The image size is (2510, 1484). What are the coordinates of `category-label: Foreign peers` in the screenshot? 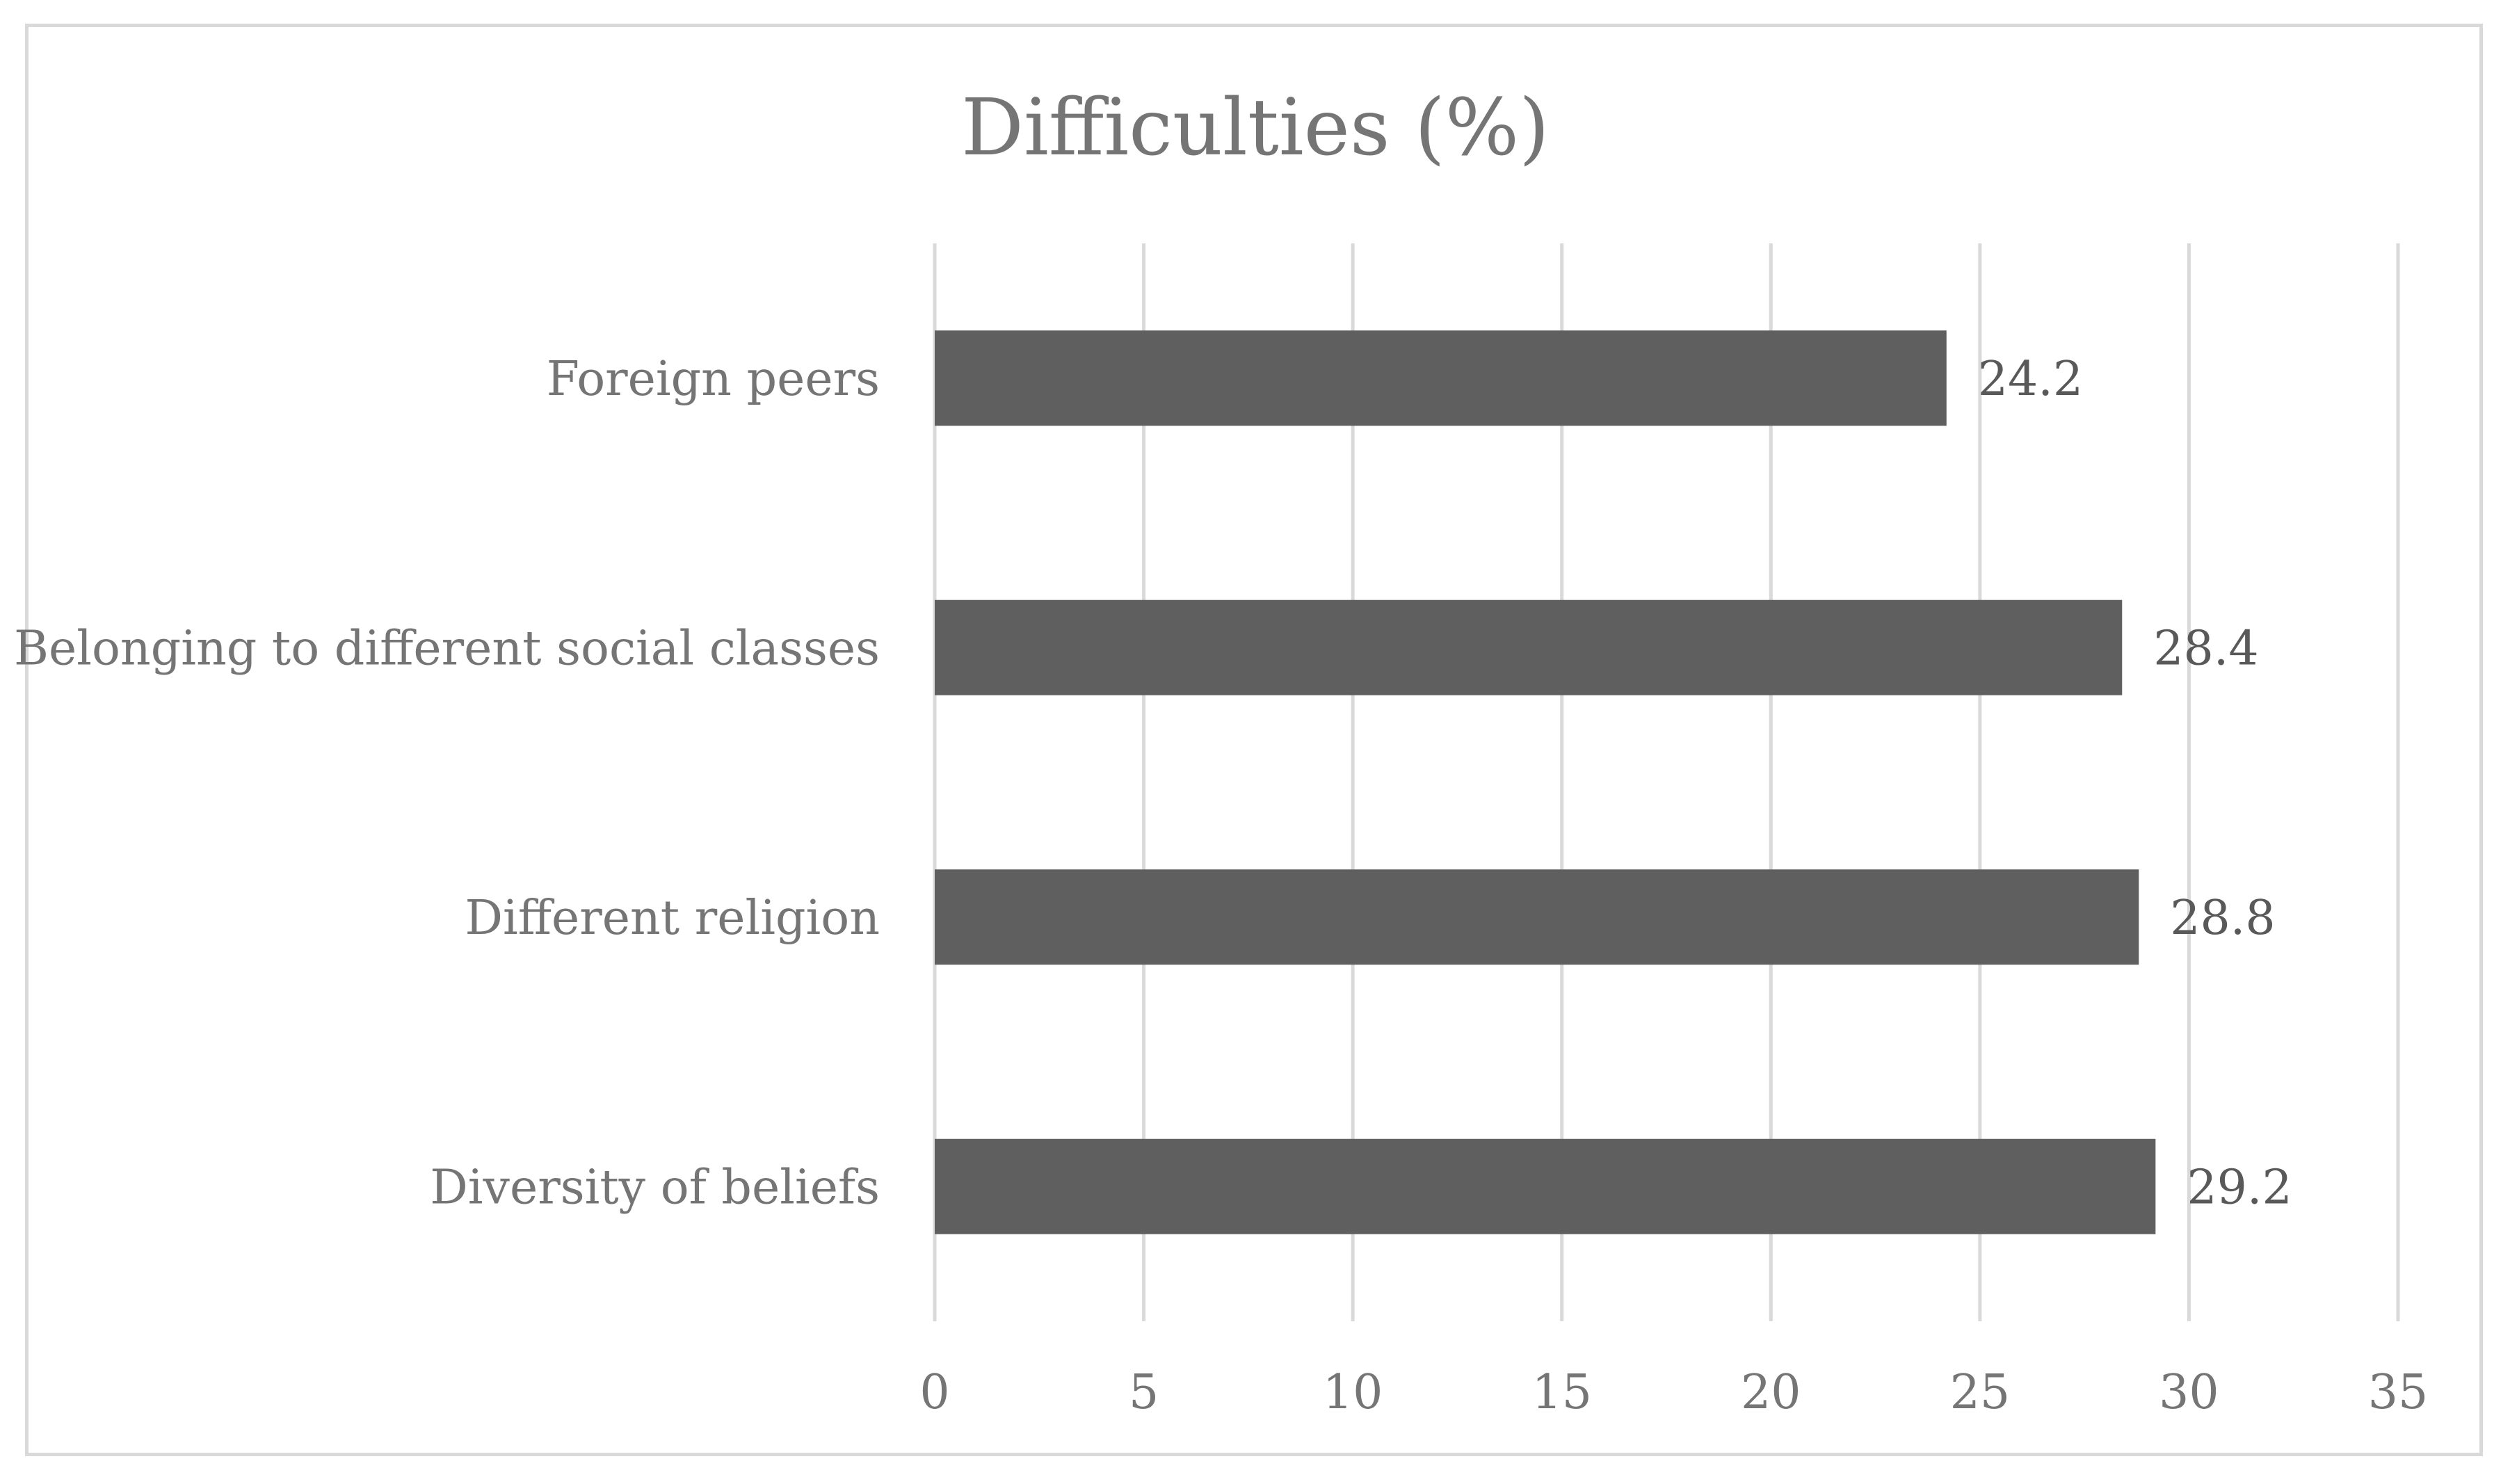 It's located at (713, 380).